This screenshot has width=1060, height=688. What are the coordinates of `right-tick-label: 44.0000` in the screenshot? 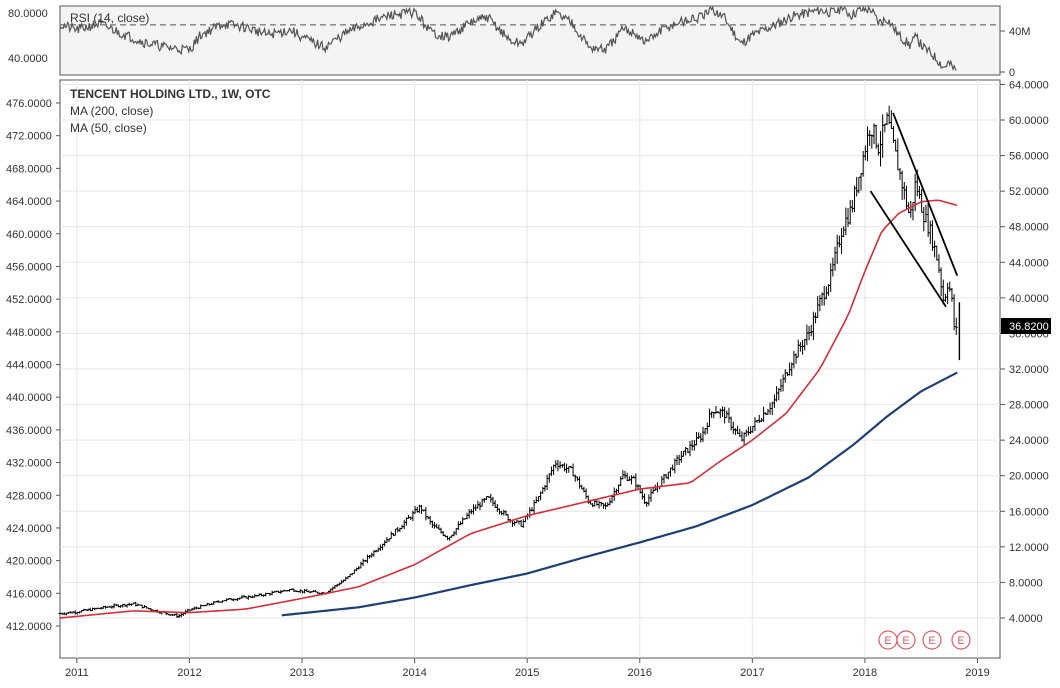 It's located at (1029, 263).